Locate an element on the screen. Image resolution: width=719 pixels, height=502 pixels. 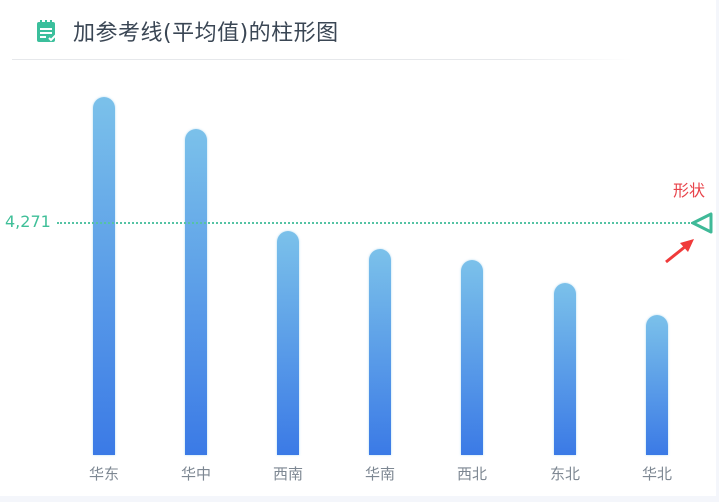
average-reference-line is located at coordinates (375, 223).